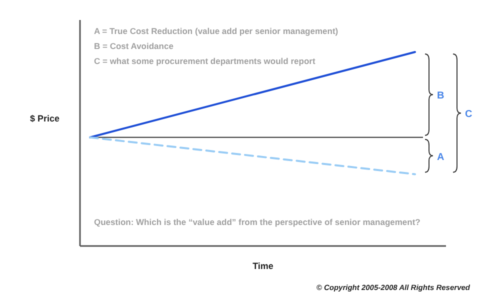 The image size is (500, 297). What do you see at coordinates (216, 31) in the screenshot?
I see `text: A = True Cost Reduction (value add per senior management)` at bounding box center [216, 31].